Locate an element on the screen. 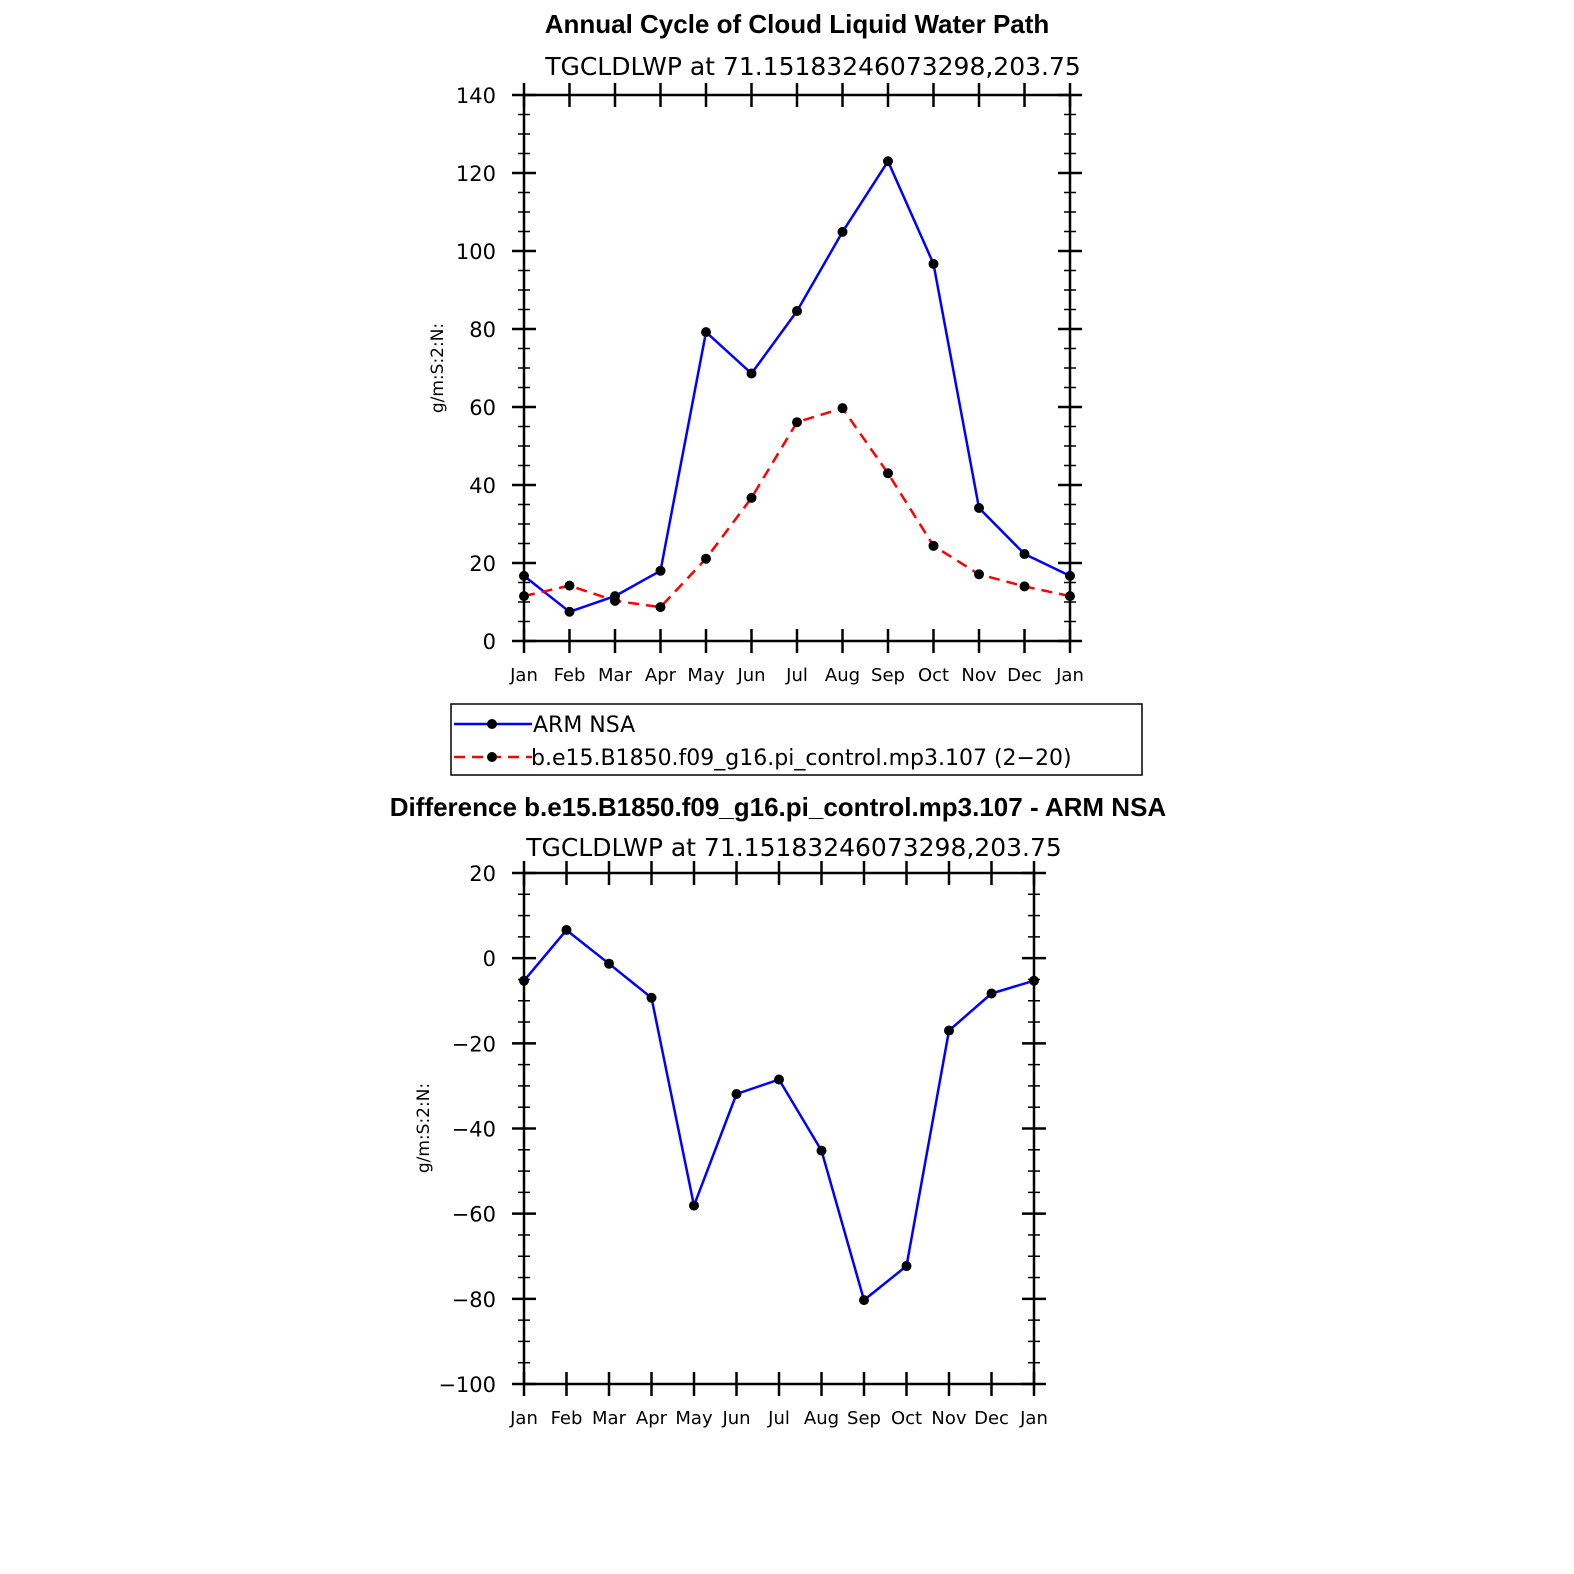  y-tick-label: −60 is located at coordinates (474, 1215).